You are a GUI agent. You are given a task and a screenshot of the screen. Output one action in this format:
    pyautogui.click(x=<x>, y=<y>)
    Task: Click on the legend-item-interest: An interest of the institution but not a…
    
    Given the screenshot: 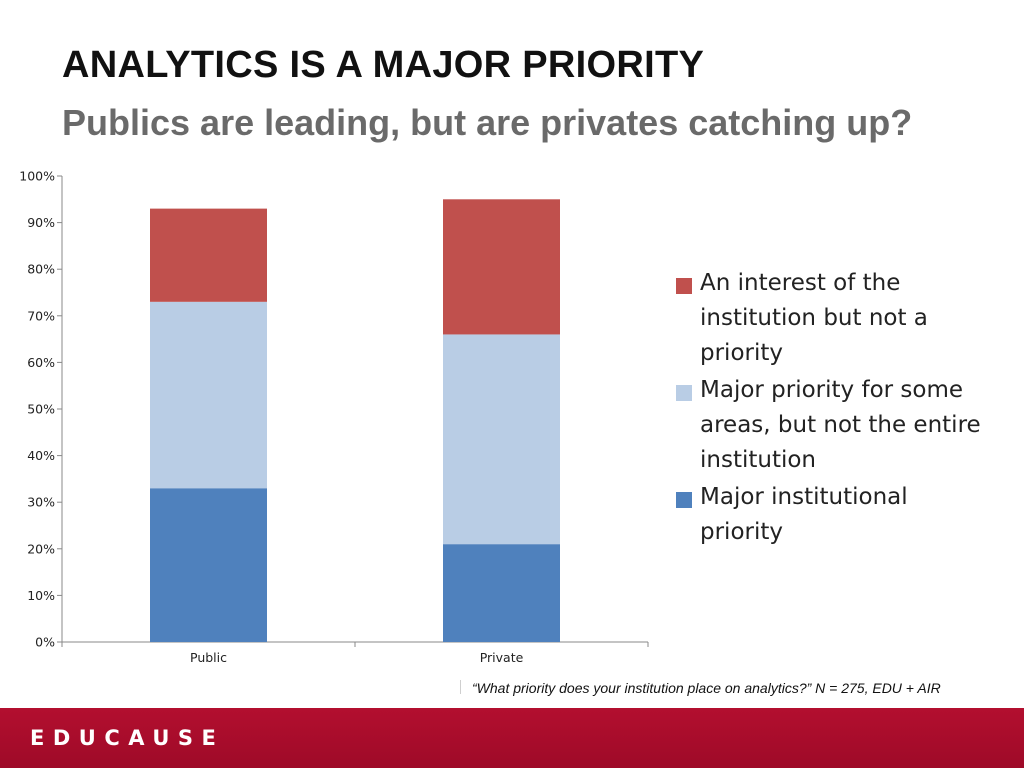 What is the action you would take?
    pyautogui.click(x=836, y=320)
    